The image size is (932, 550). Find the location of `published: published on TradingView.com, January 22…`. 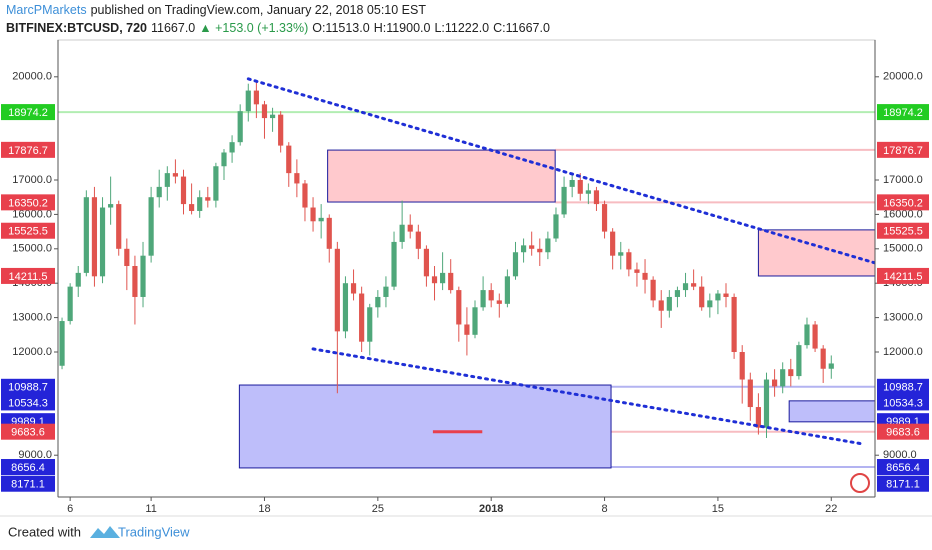

published: published on TradingView.com, January 22… is located at coordinates (258, 10).